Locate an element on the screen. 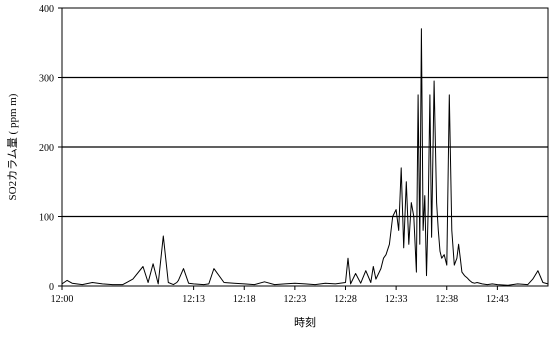  x-tick-label: 12:38 is located at coordinates (446, 299).